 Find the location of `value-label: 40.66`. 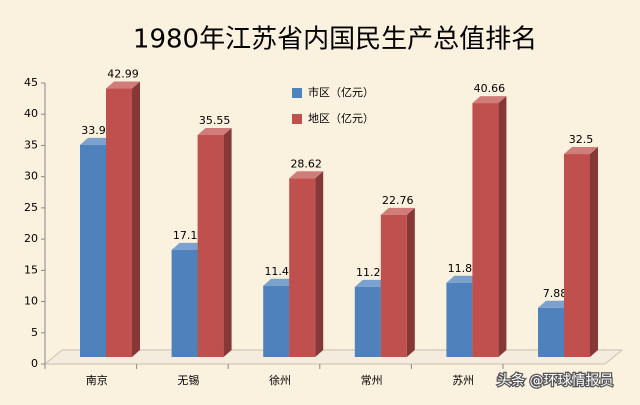

value-label: 40.66 is located at coordinates (490, 88).